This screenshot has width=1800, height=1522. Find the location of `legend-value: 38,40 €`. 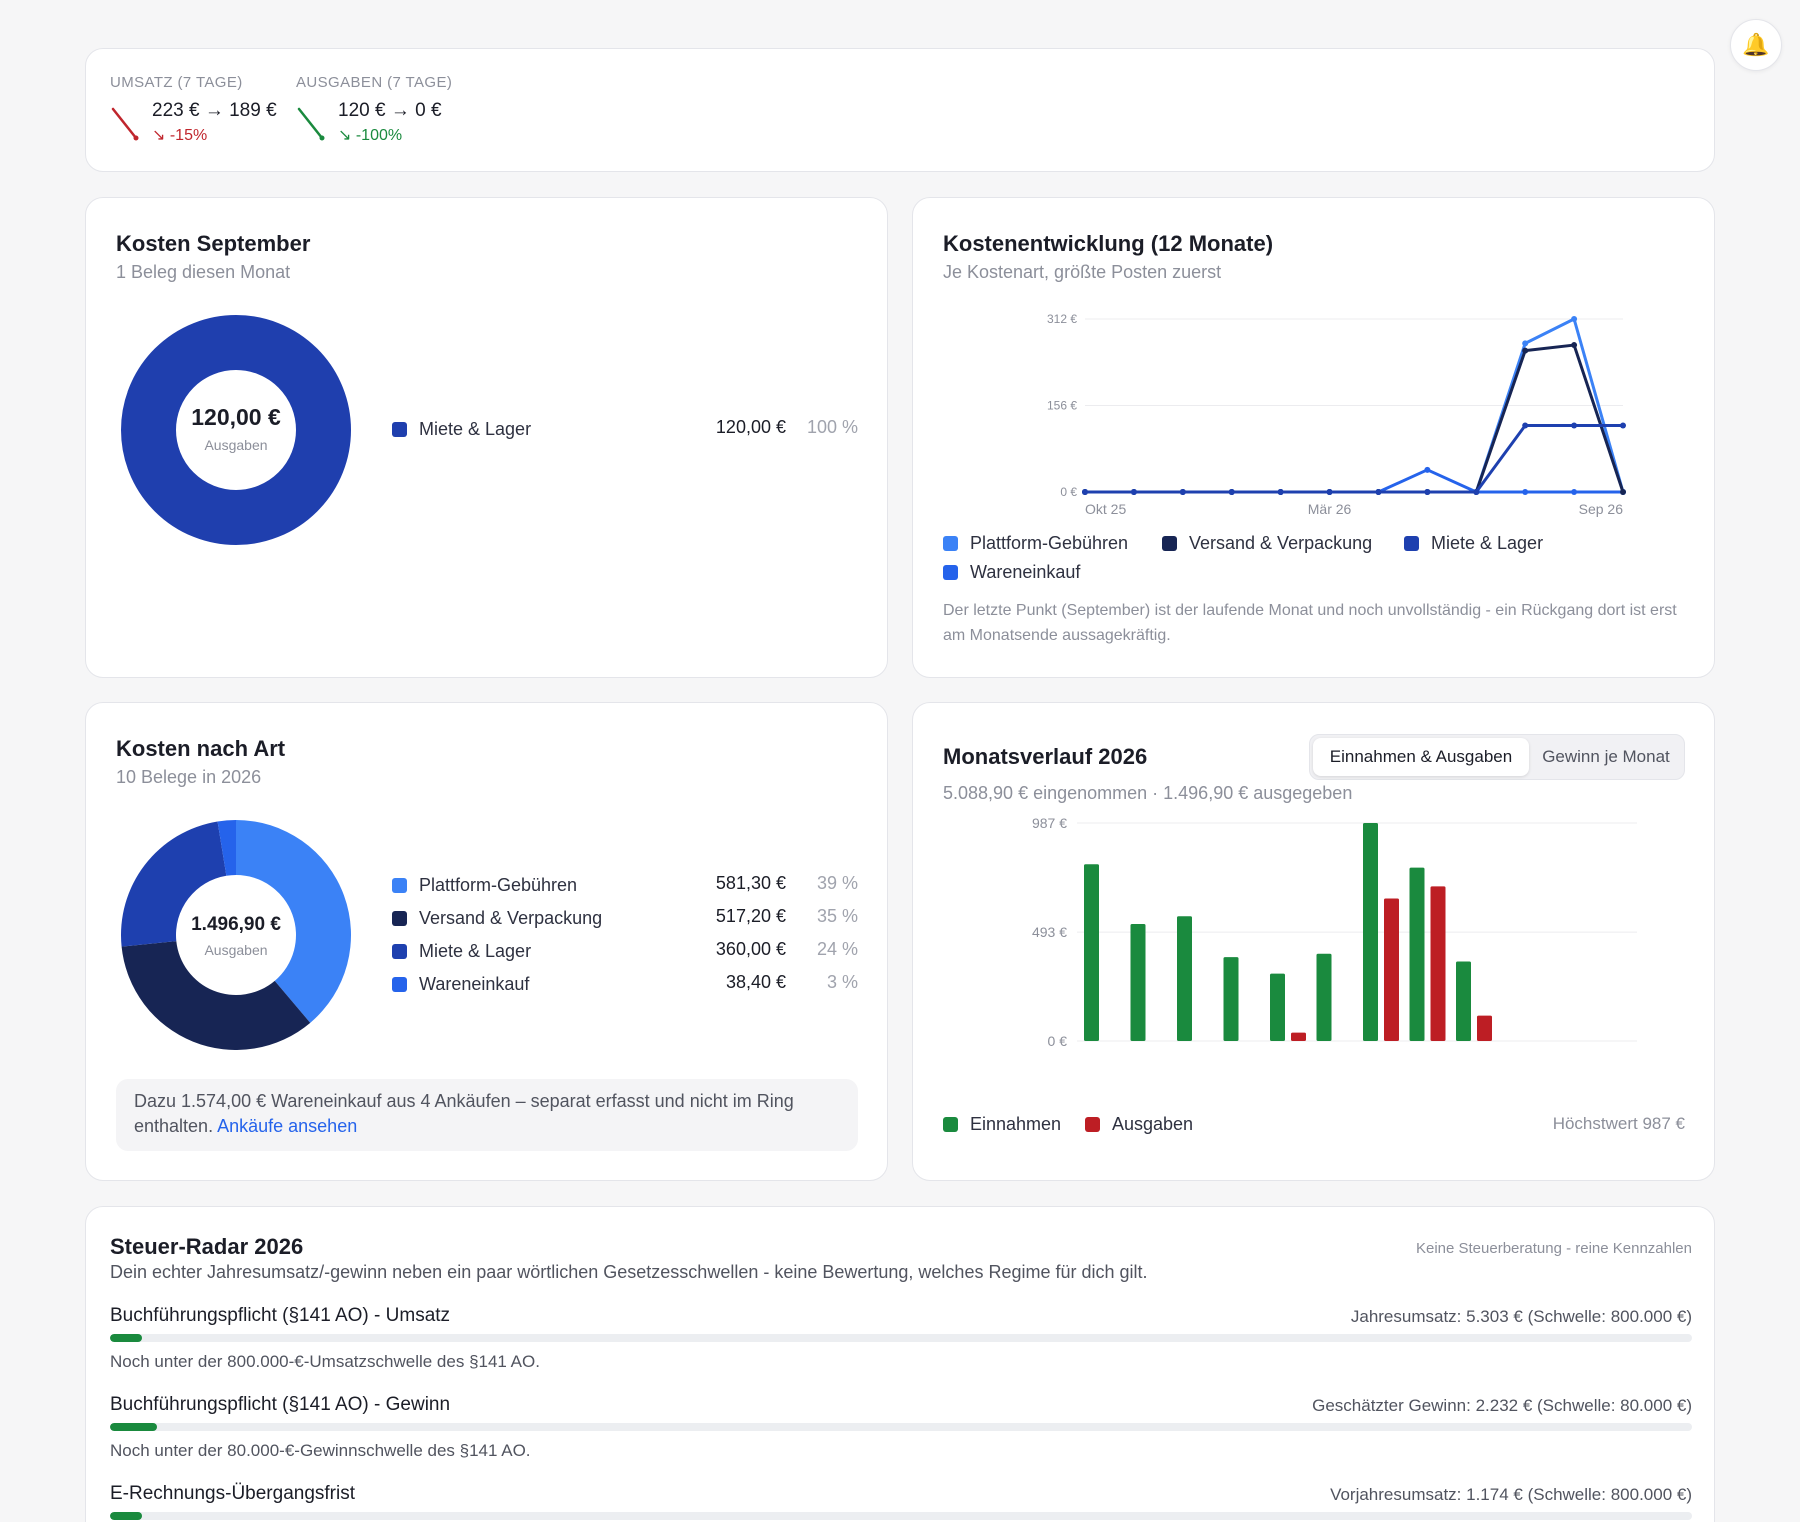

legend-value: 38,40 € is located at coordinates (755, 982).